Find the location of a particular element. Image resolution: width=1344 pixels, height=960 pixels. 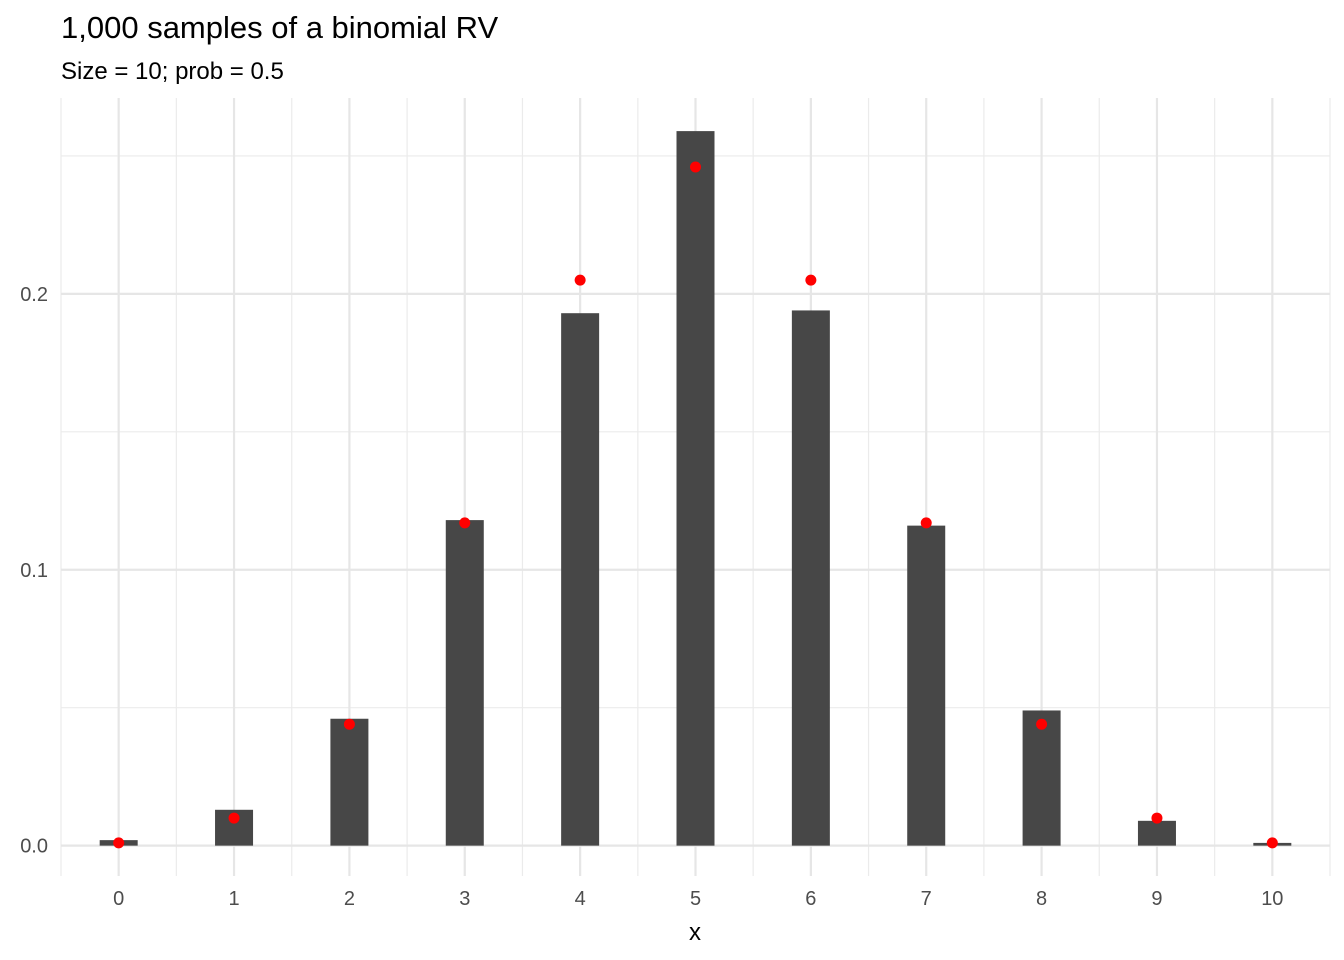

x-tick-label: 9 is located at coordinates (1156, 899).